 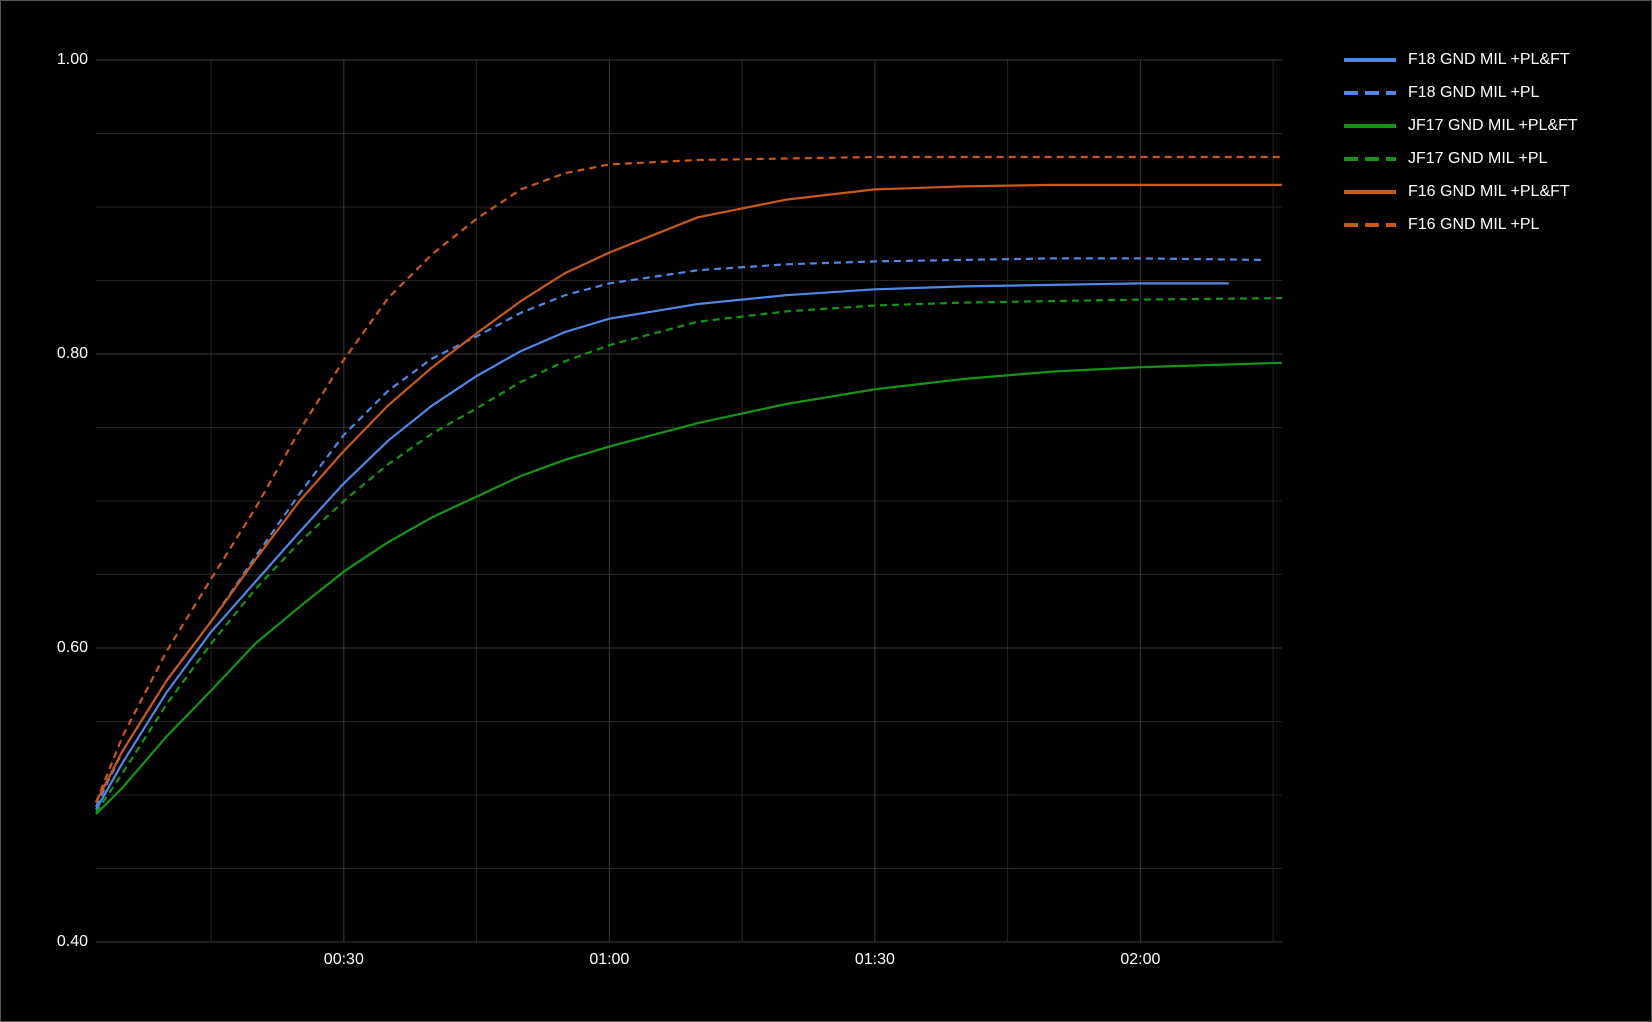 What do you see at coordinates (72, 647) in the screenshot?
I see `y-tick-label: 0.60` at bounding box center [72, 647].